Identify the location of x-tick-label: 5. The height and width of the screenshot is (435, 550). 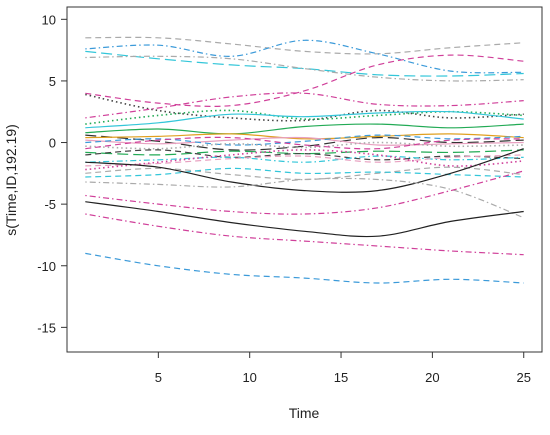
(158, 377).